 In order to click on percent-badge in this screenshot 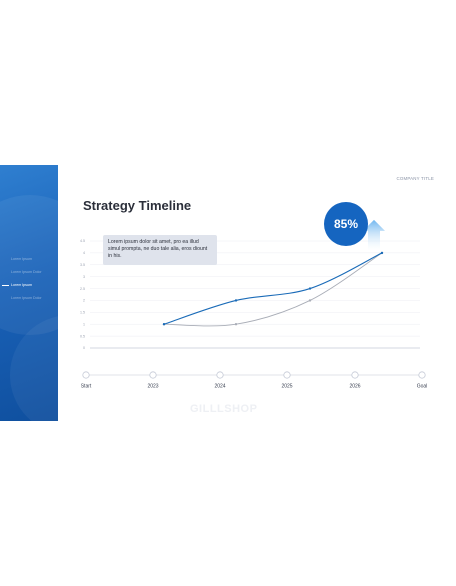, I will do `click(346, 224)`.